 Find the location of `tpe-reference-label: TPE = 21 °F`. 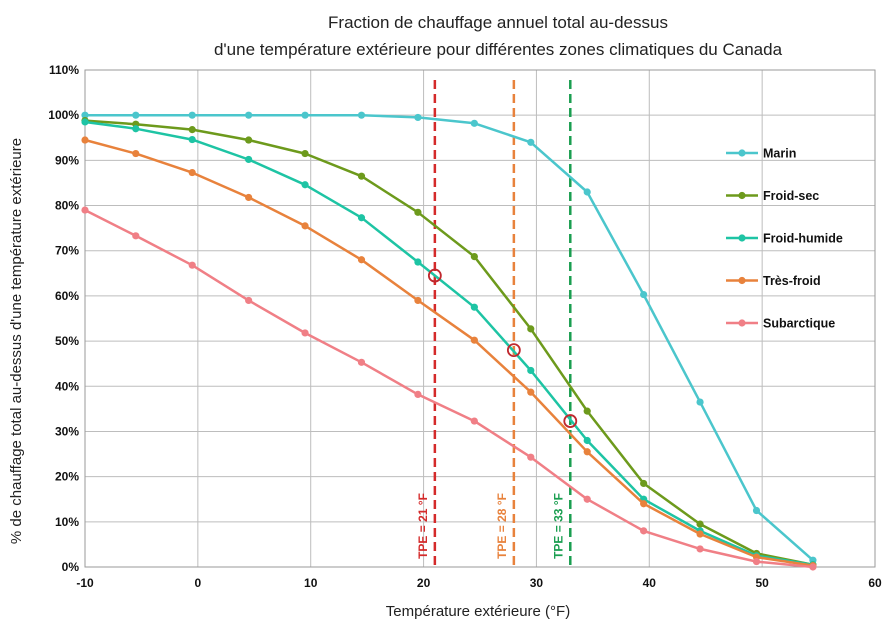

tpe-reference-label: TPE = 21 °F is located at coordinates (423, 526).